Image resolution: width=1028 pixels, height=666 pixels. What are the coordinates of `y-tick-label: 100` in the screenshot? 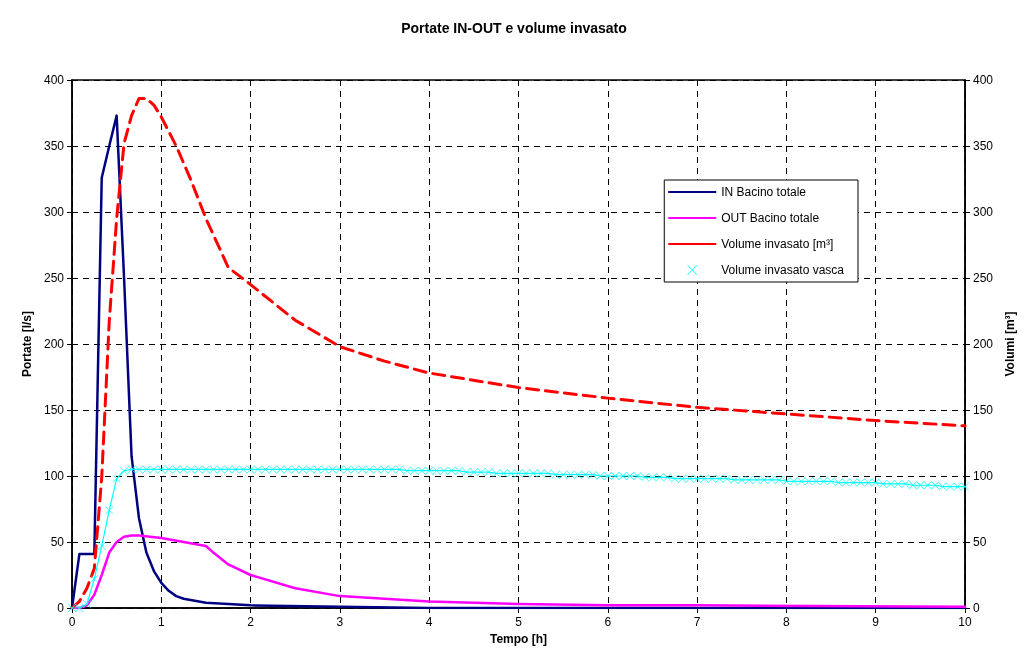 It's located at (54, 476).